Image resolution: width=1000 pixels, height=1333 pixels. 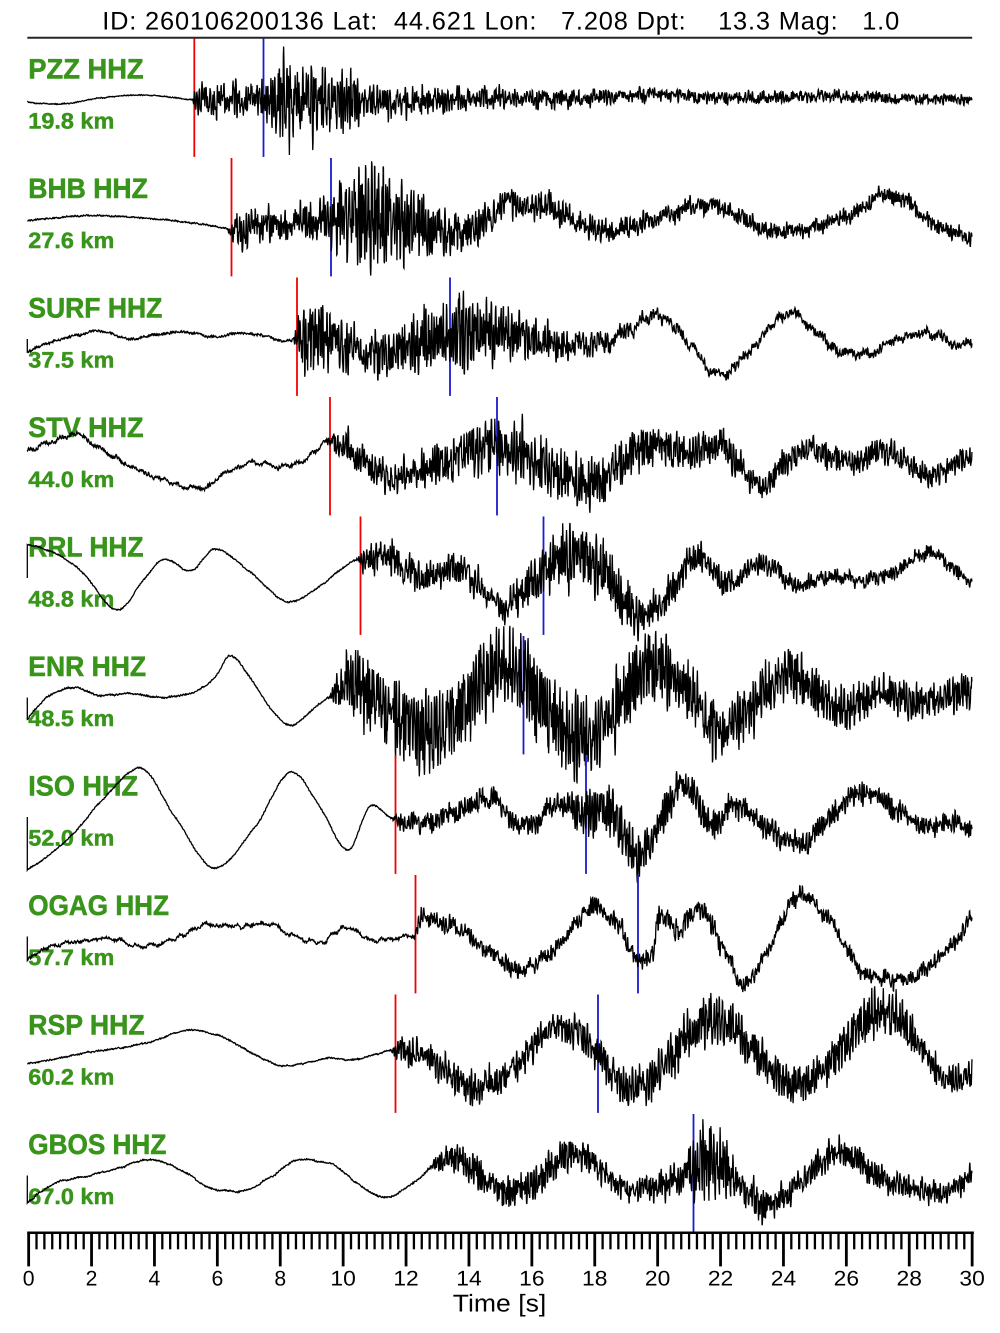 I want to click on svg-text: 14, so click(x=469, y=1279).